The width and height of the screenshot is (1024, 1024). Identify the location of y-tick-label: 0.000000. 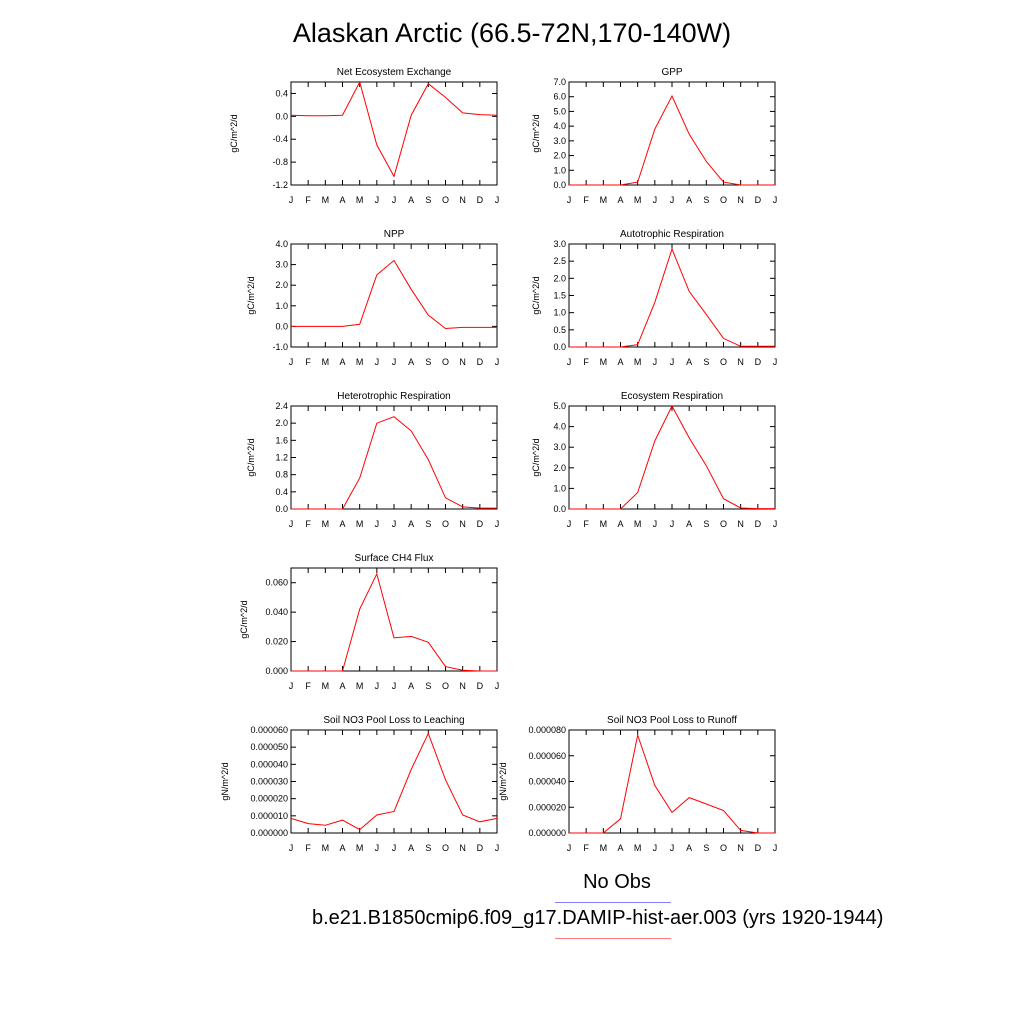
(269, 833).